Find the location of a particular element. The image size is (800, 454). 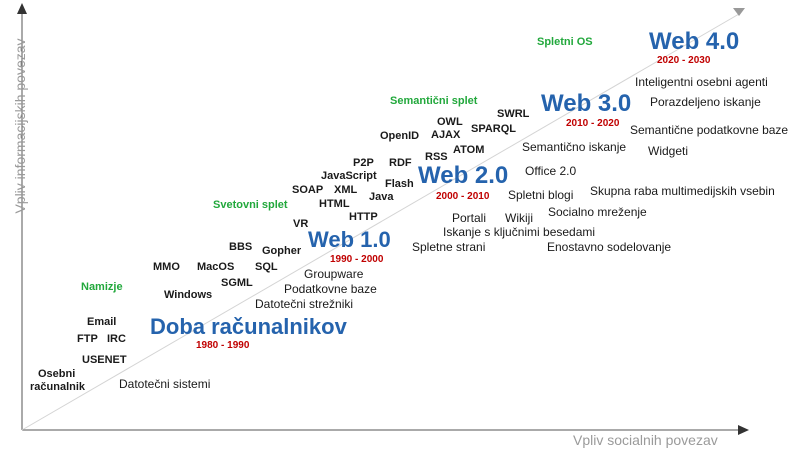

tech-racunalnik: računalnik is located at coordinates (58, 387).